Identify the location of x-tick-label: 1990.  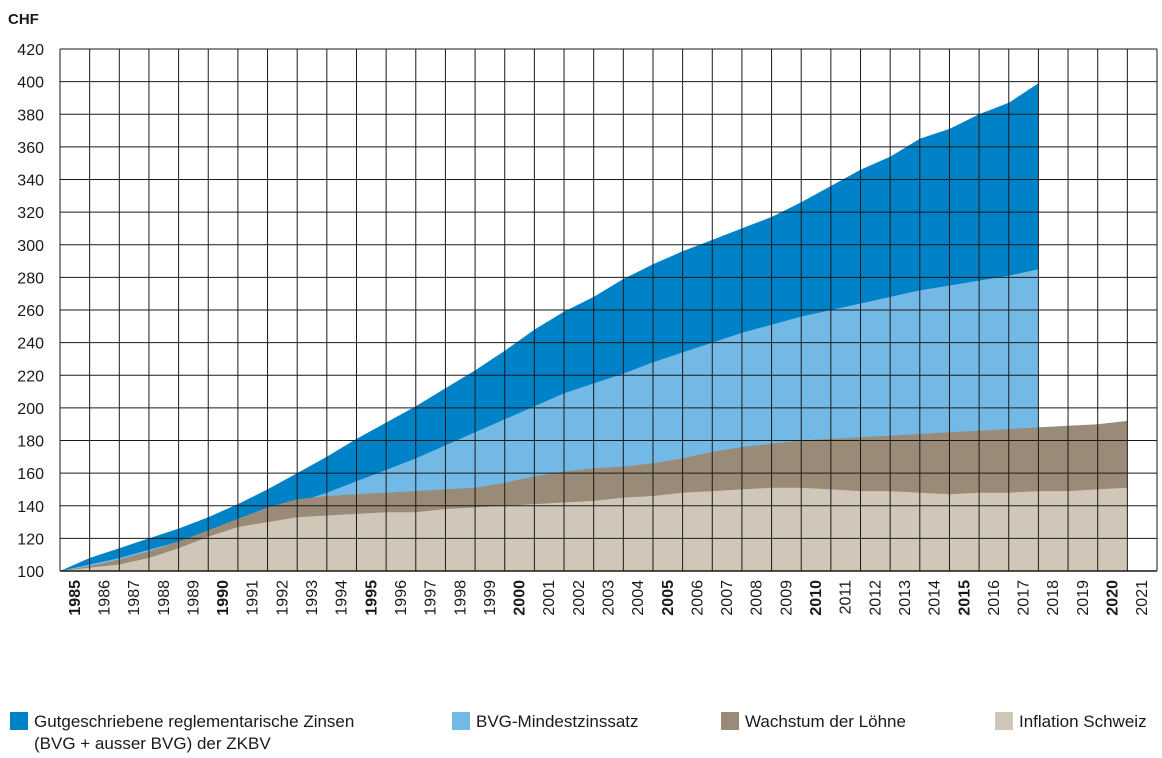
(223, 598).